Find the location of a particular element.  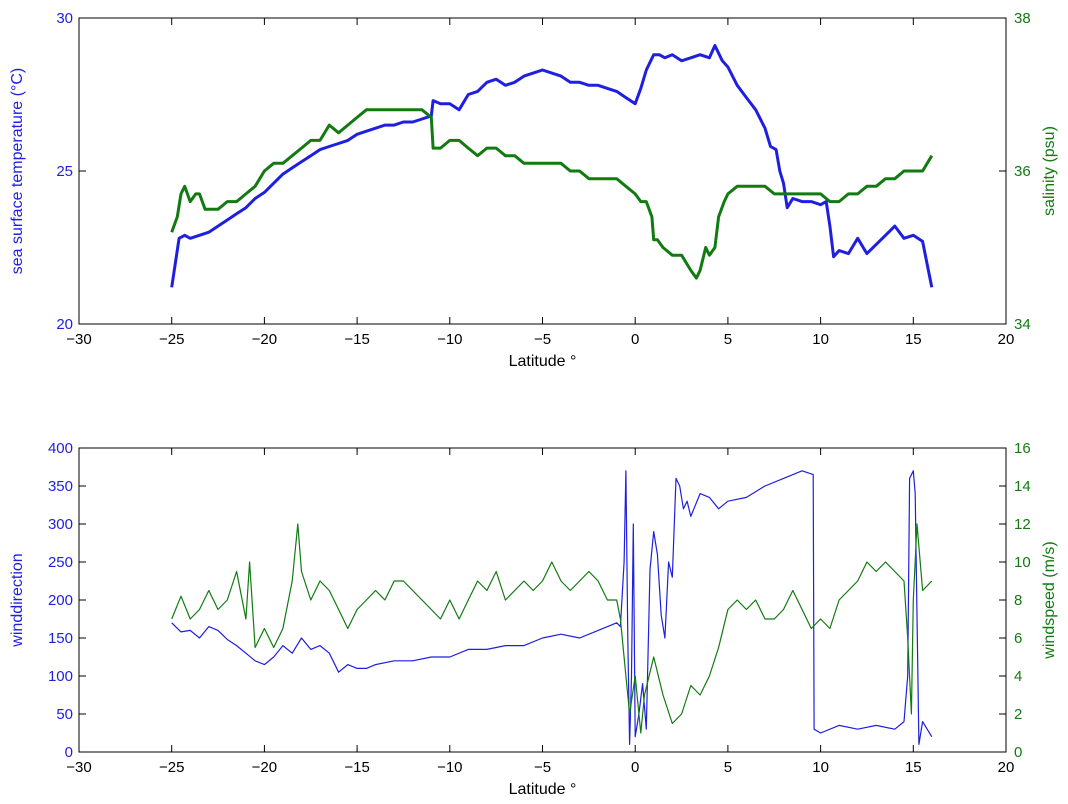

y-tick-label: 400 is located at coordinates (60, 448).